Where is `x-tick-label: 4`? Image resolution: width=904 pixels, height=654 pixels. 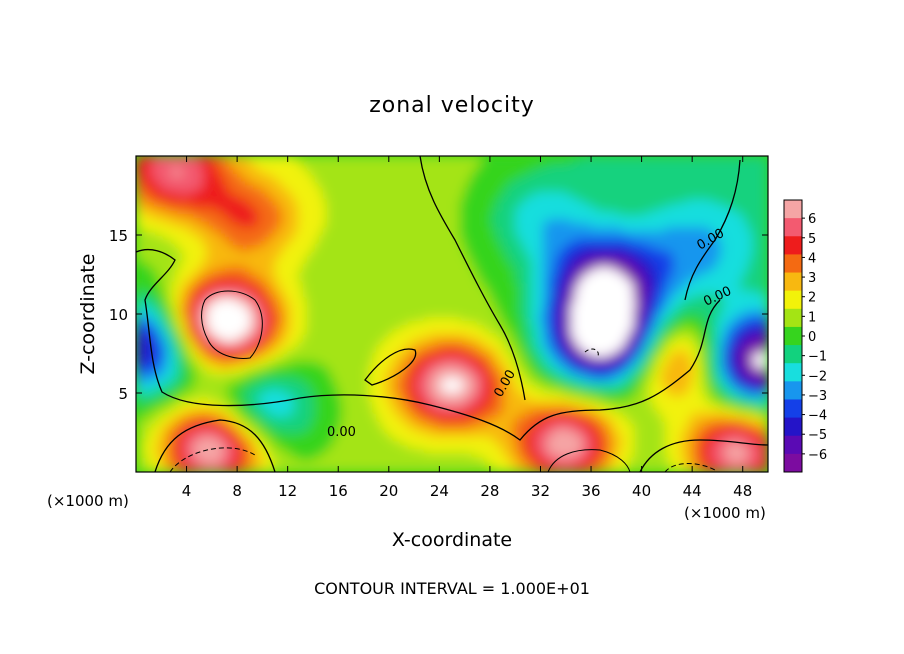
x-tick-label: 4 is located at coordinates (187, 491).